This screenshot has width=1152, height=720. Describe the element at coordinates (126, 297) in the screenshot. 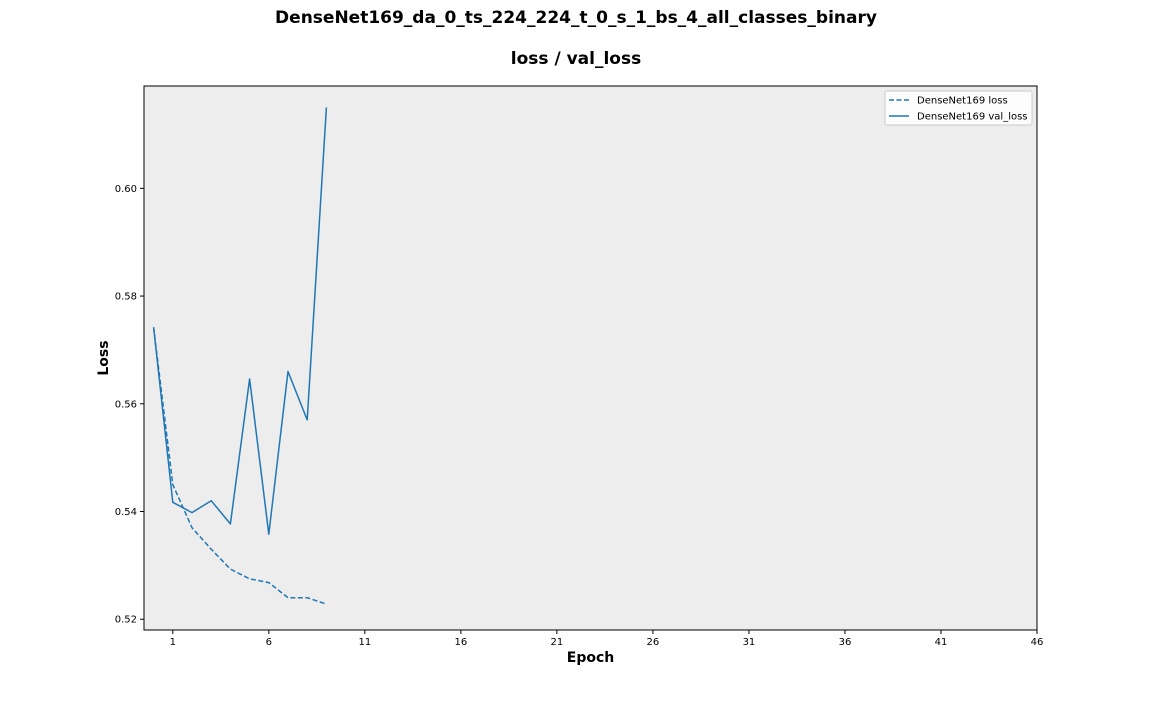

I see `y-tick-label: 0.58` at that location.